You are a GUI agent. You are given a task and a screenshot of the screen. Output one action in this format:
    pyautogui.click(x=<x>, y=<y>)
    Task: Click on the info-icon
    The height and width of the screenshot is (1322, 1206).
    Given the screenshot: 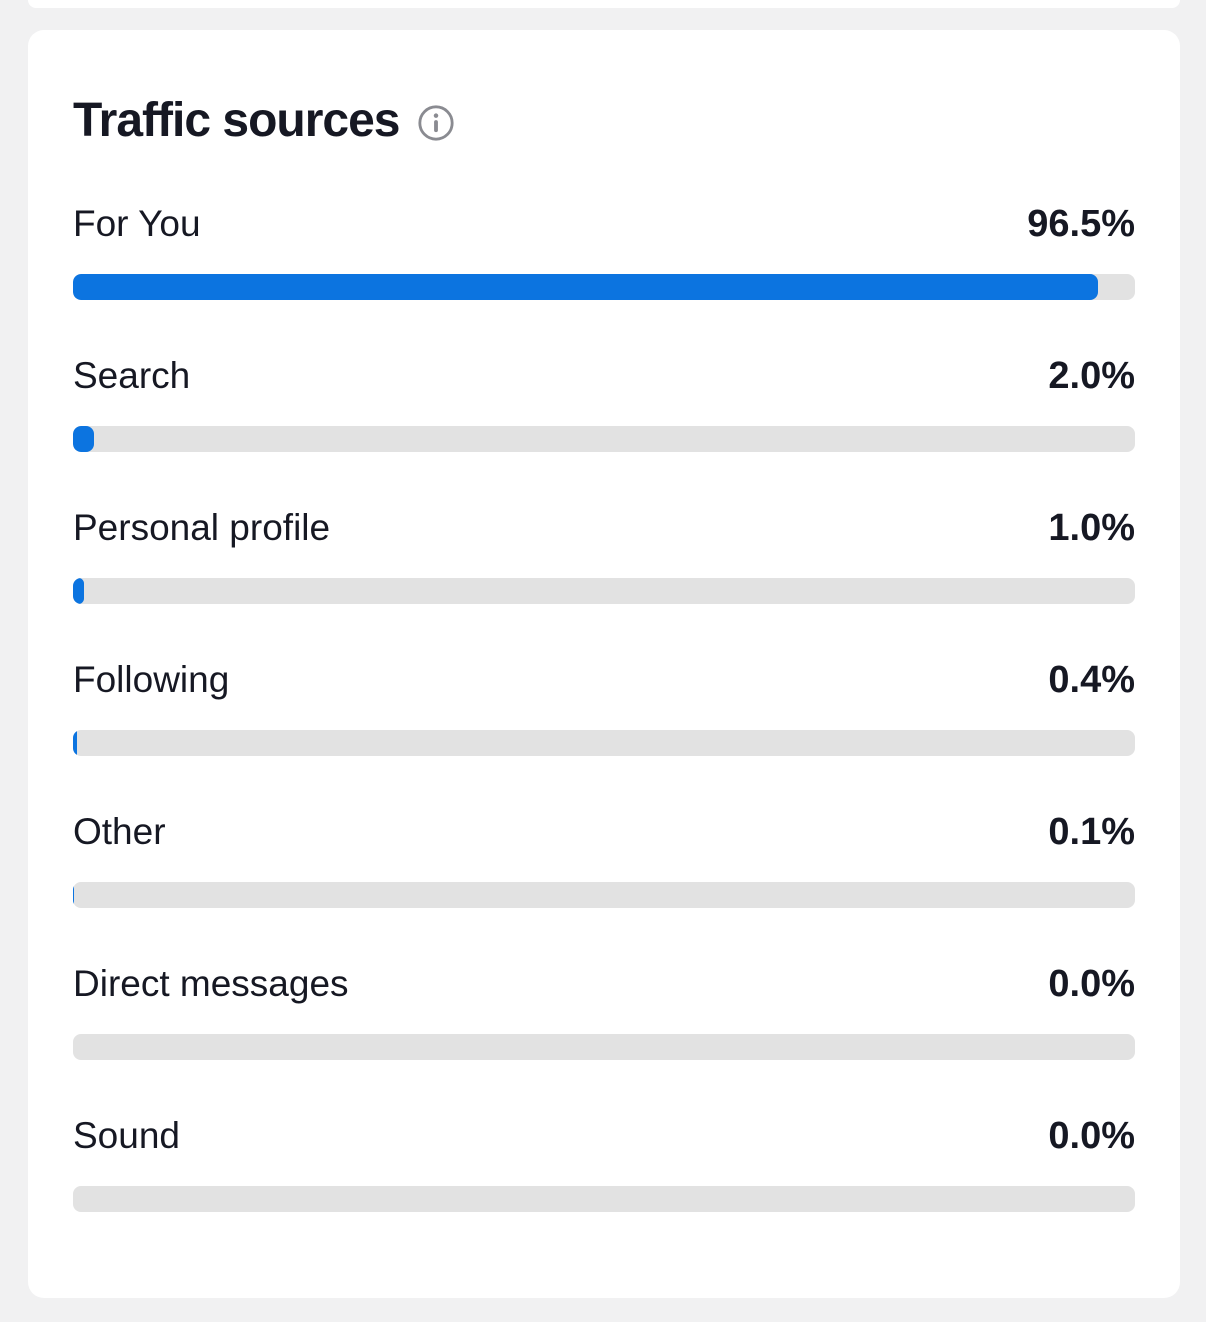 What is the action you would take?
    pyautogui.click(x=436, y=123)
    